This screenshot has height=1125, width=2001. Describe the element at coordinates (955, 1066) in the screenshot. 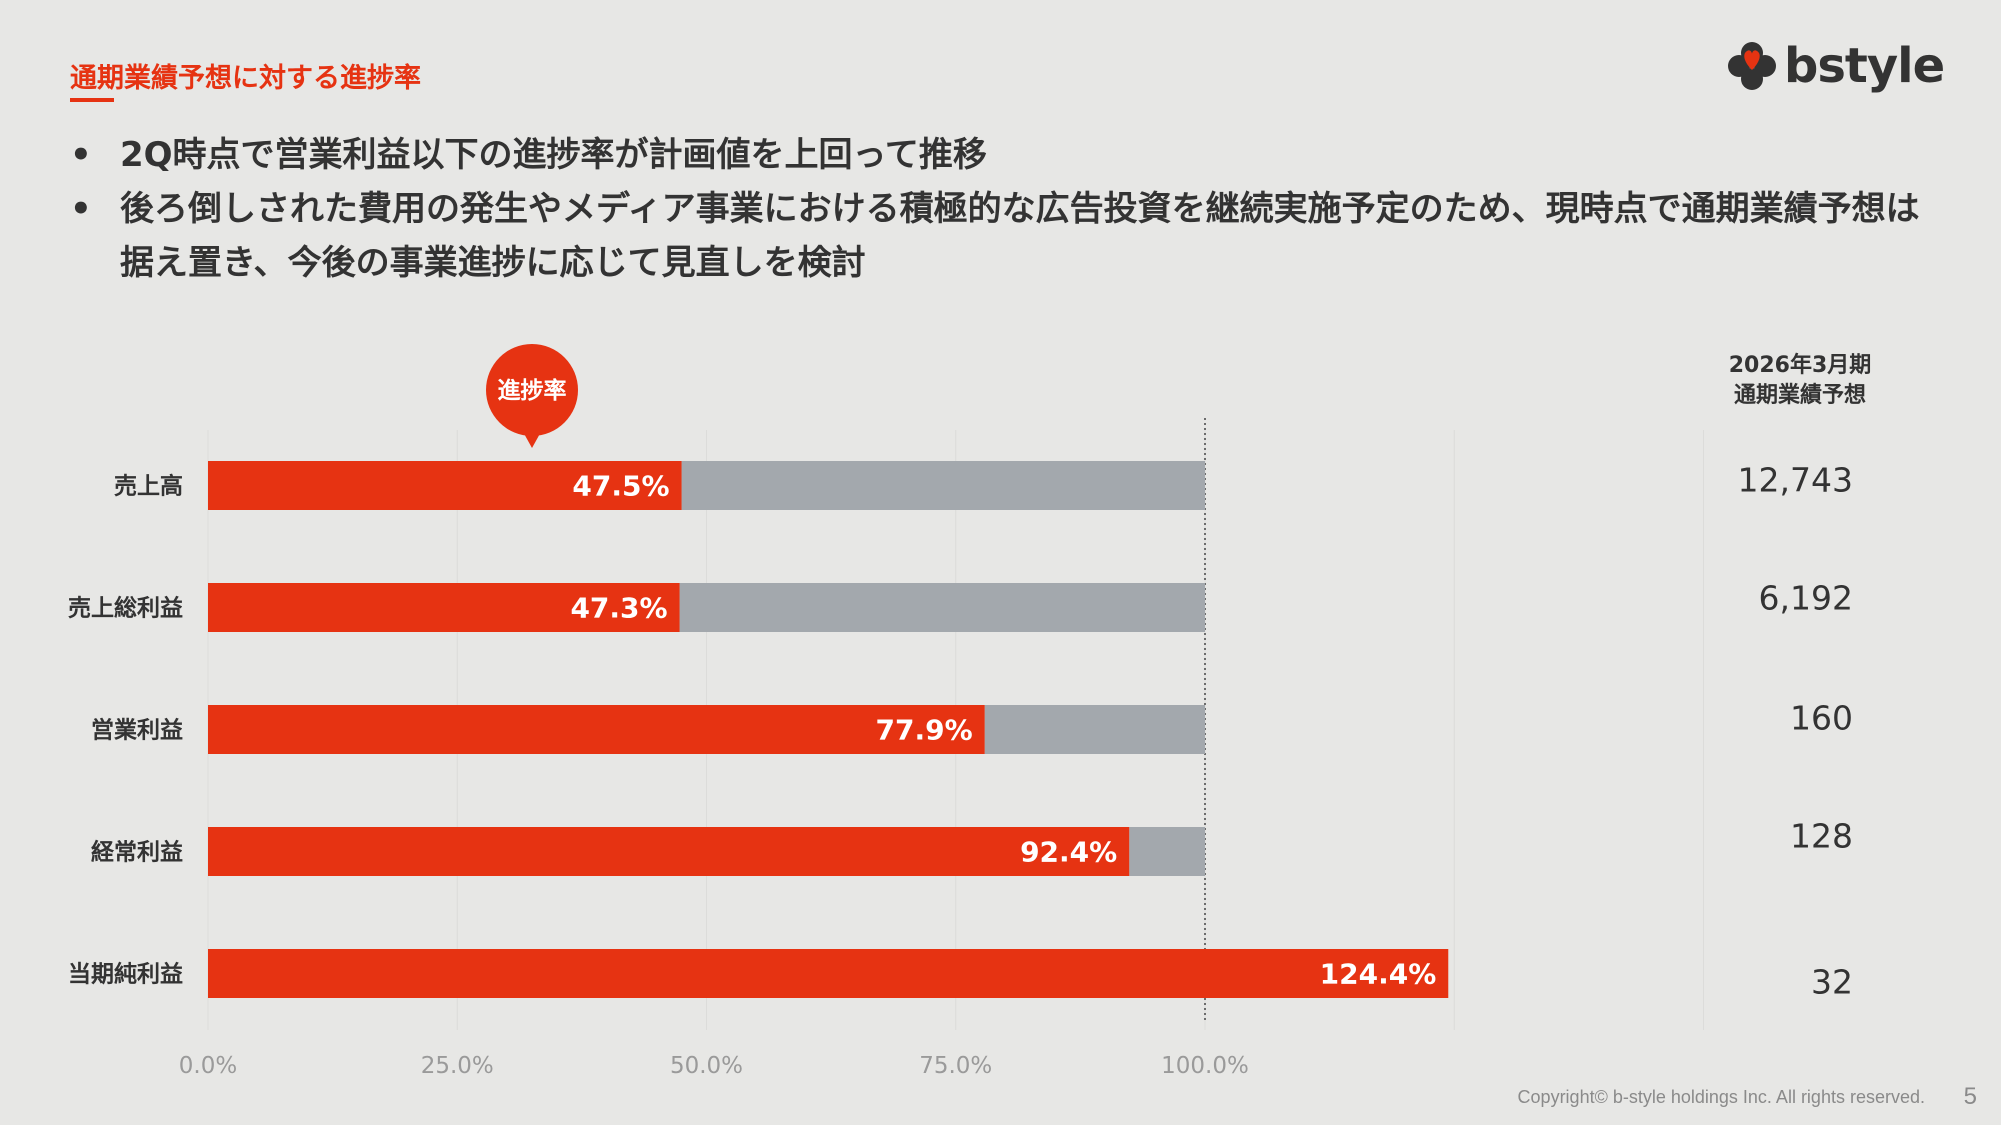

I see `x-tick-label: 75.0%` at that location.